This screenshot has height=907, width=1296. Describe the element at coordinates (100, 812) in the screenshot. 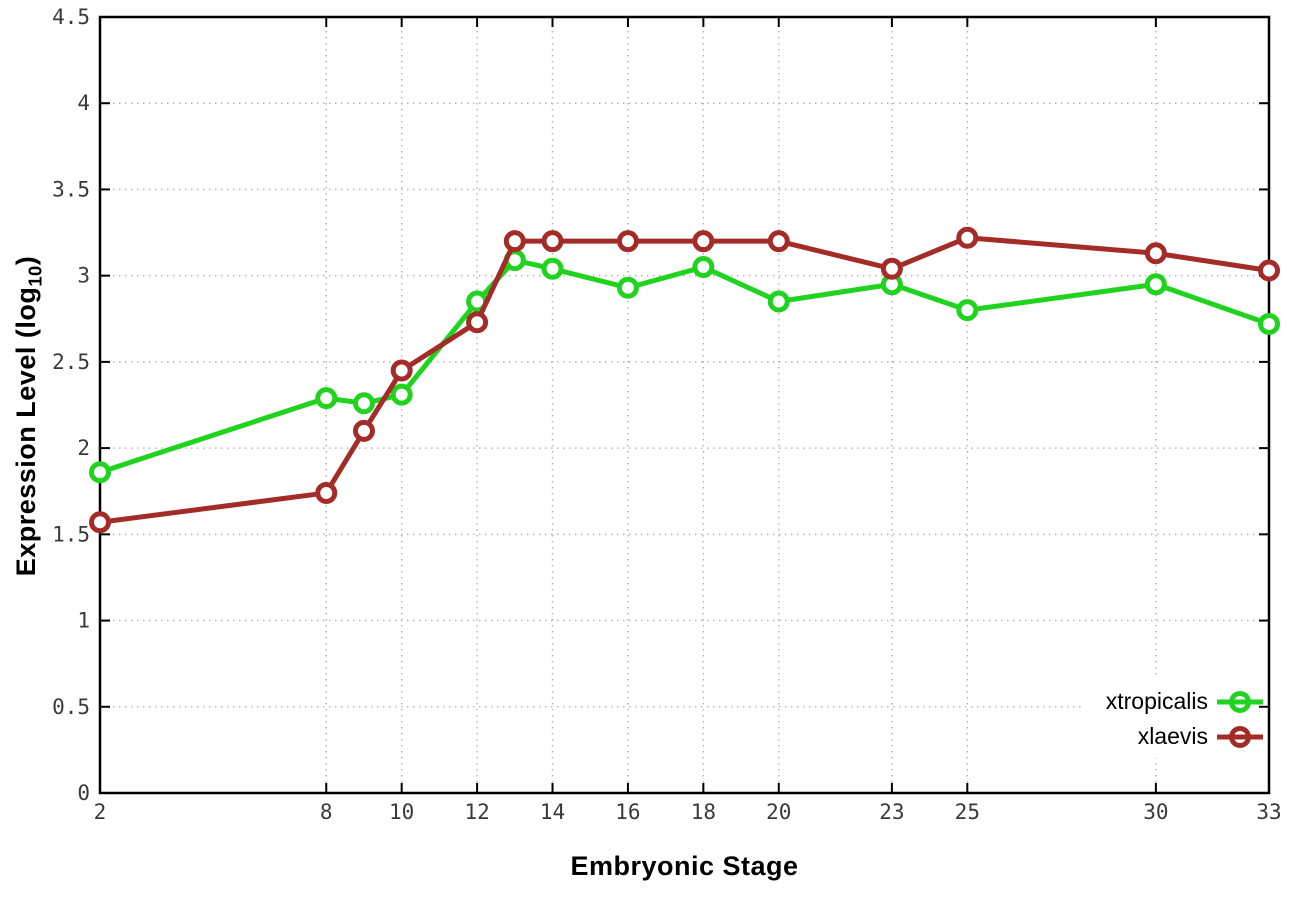

I see `x-tick-label: 2` at that location.